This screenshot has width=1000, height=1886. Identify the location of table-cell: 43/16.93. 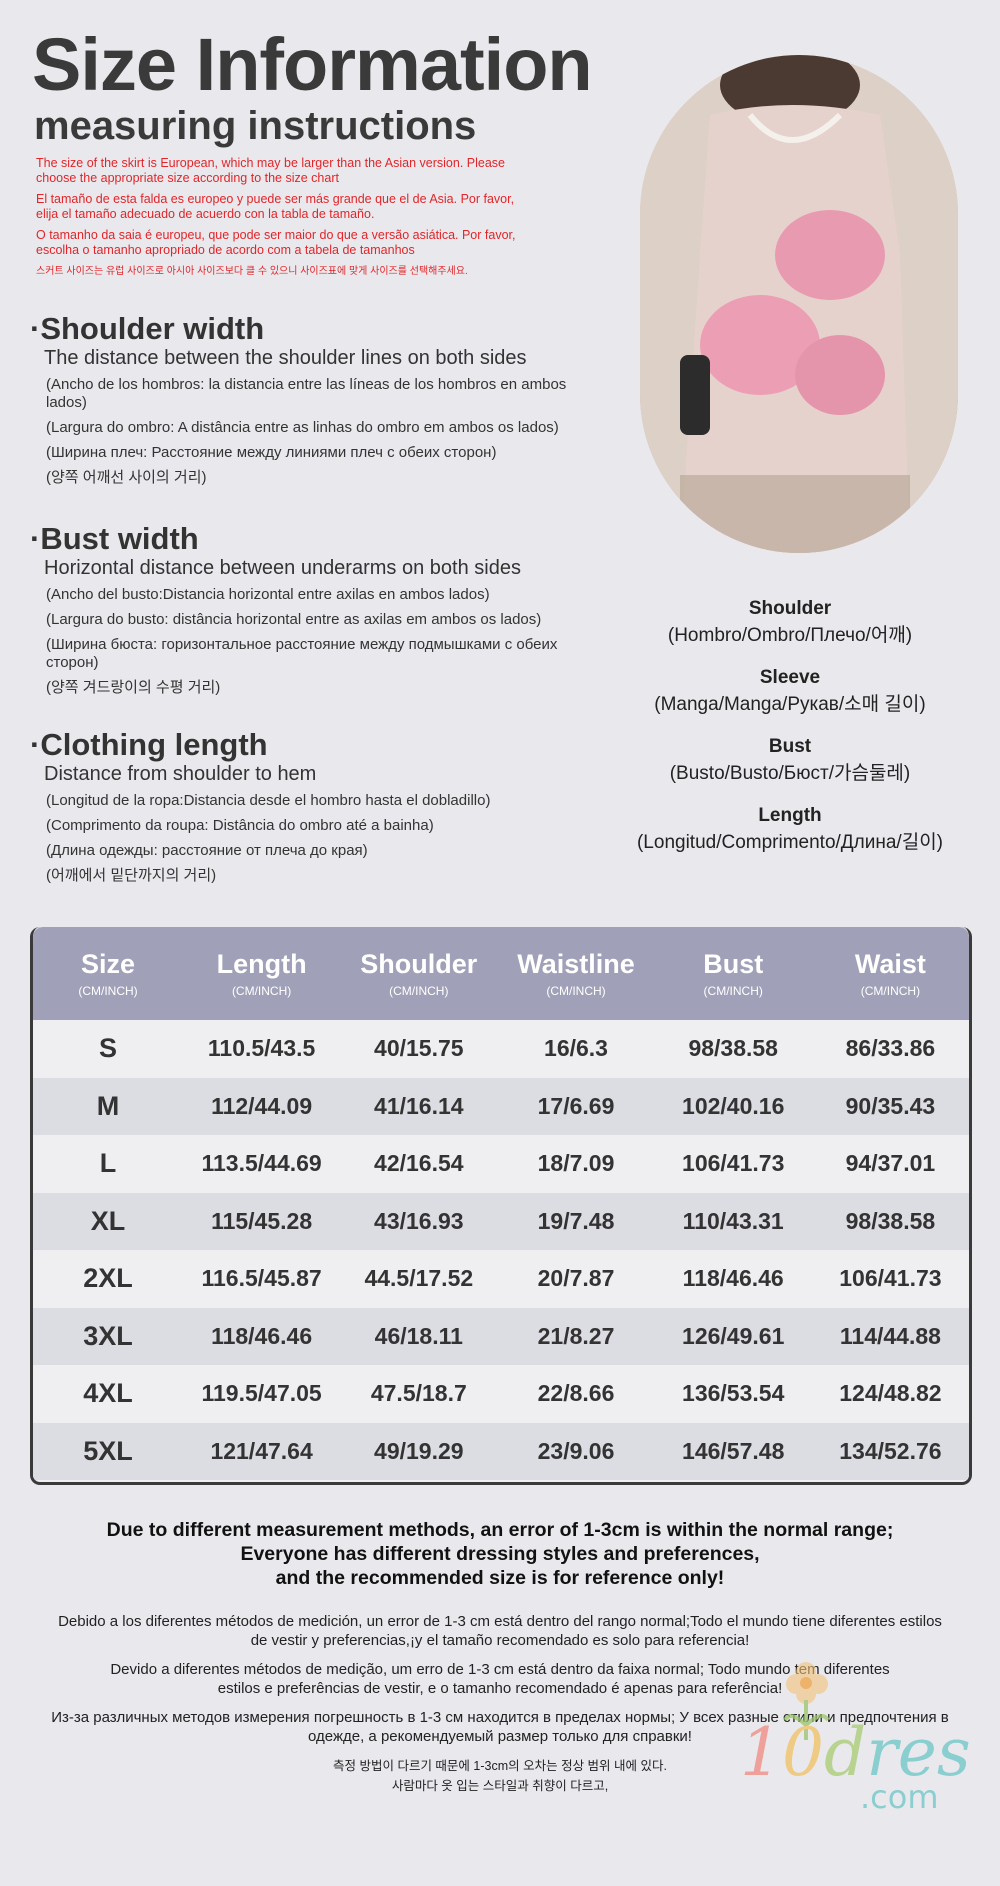
(419, 1220).